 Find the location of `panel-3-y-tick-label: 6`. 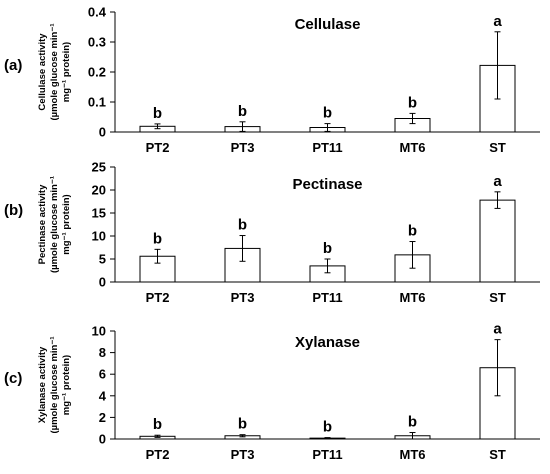

panel-3-y-tick-label: 6 is located at coordinates (102, 374).